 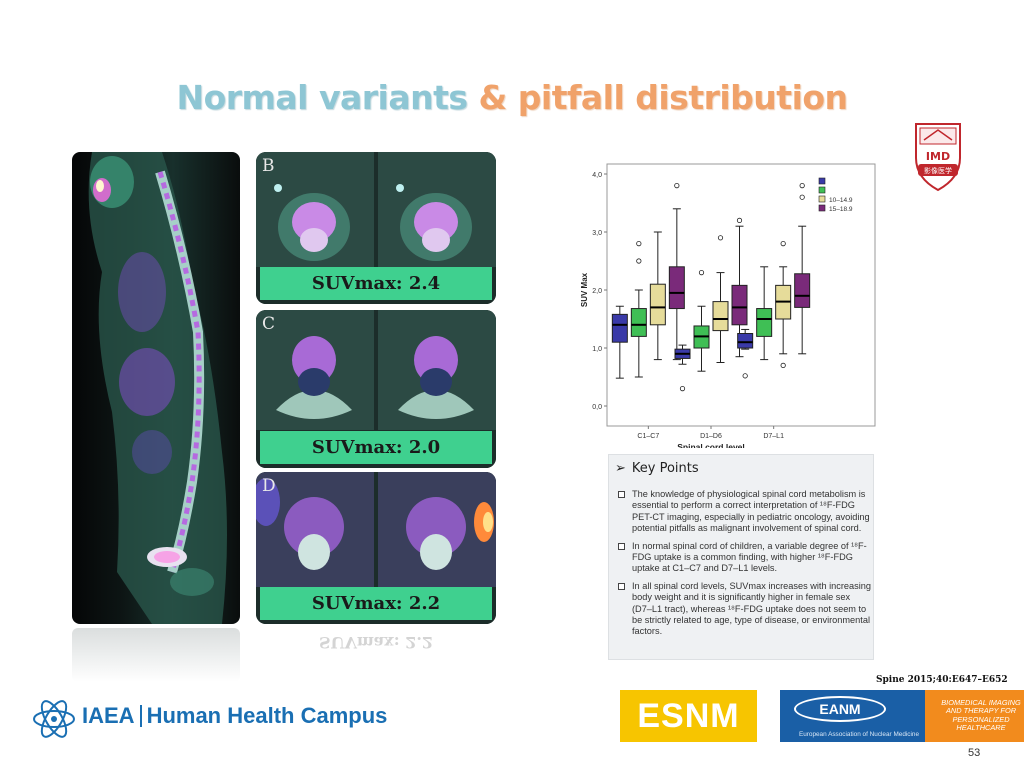 What do you see at coordinates (665, 468) in the screenshot?
I see `key-points-title: Key Points` at bounding box center [665, 468].